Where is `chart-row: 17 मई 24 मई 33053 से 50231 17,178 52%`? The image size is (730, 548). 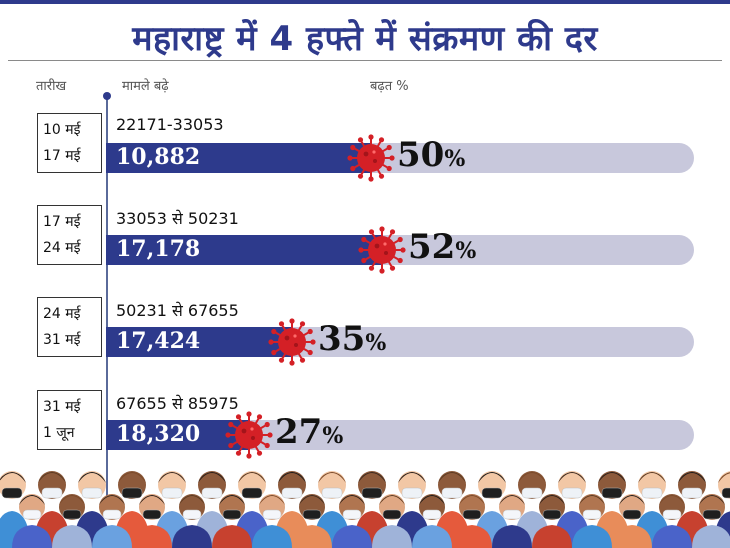 chart-row: 17 मई 24 मई 33053 से 50231 17,178 52% is located at coordinates (365, 240).